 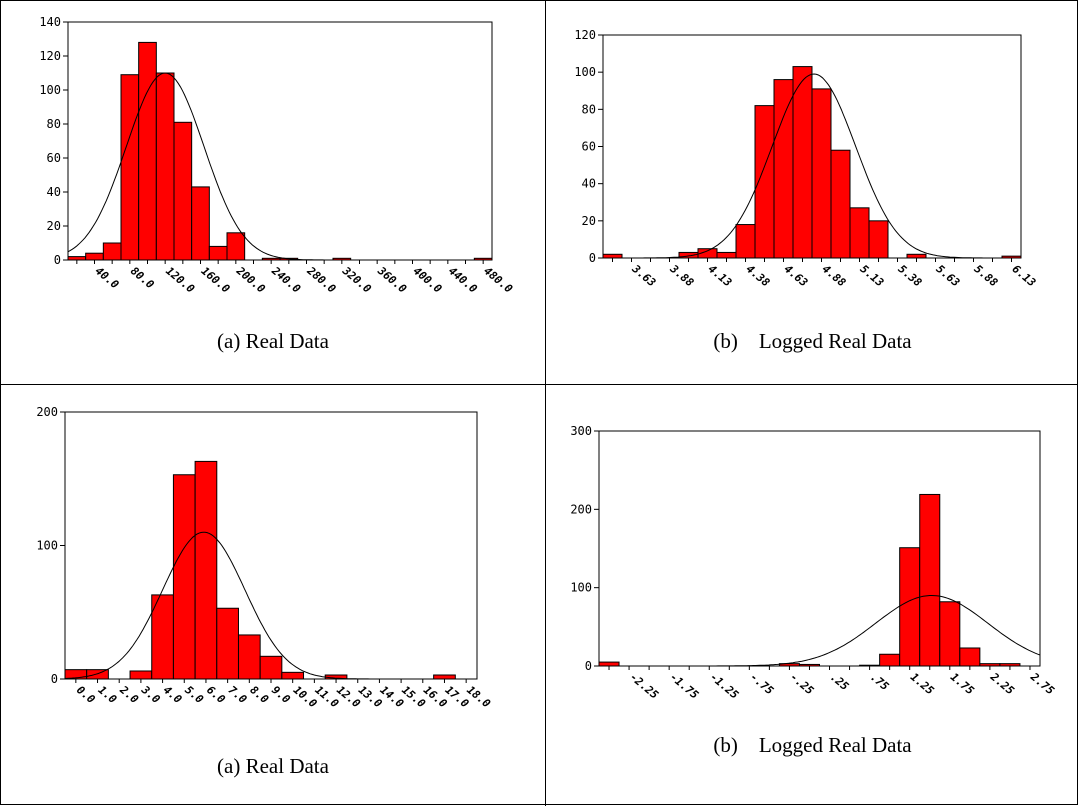 I want to click on x-tick-label: 1.75, so click(x=962, y=683).